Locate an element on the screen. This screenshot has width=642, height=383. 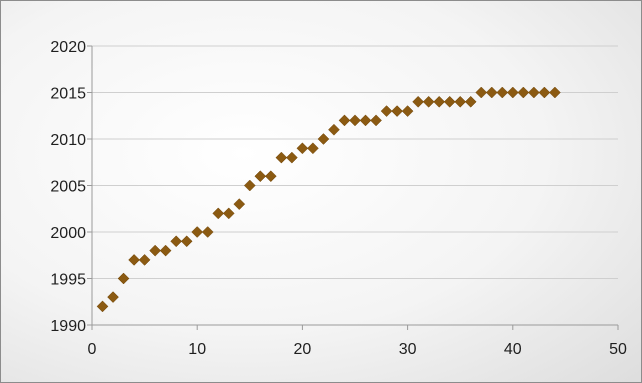
x-axis-tick-labels: 0 10 20 30 40 50 is located at coordinates (357, 349).